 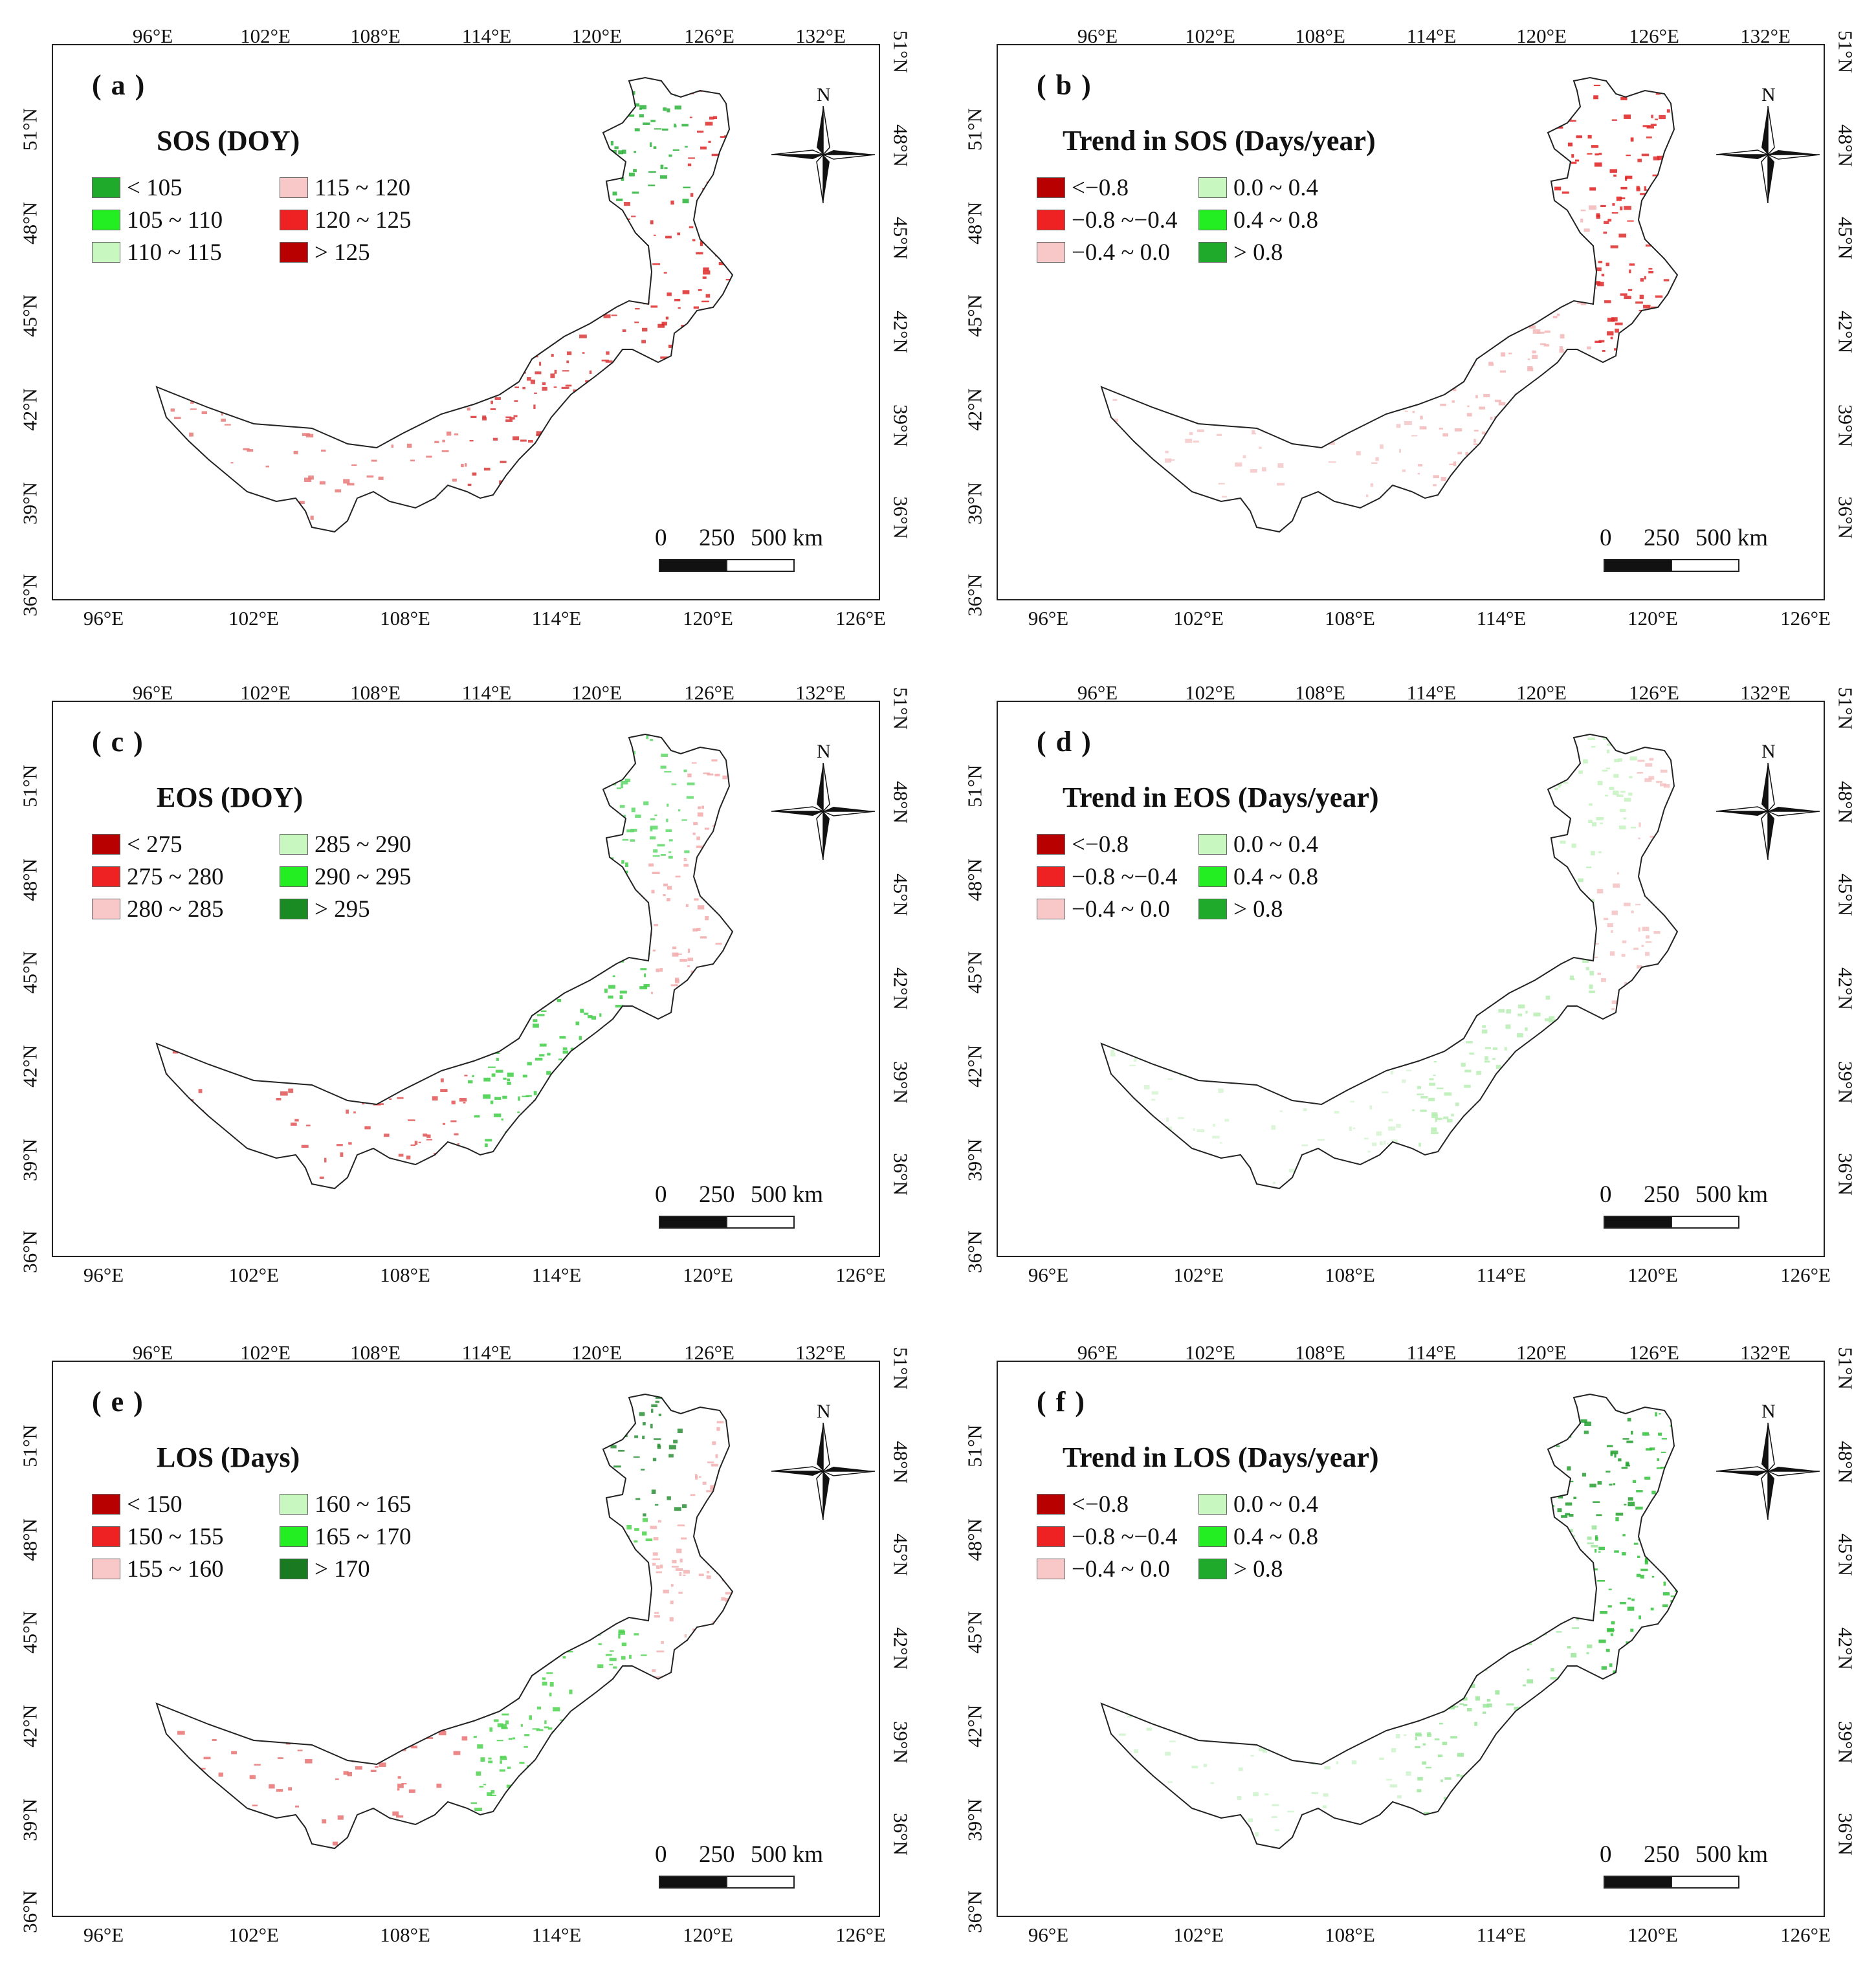 I want to click on legend-item: 110 ~ 115, so click(x=157, y=252).